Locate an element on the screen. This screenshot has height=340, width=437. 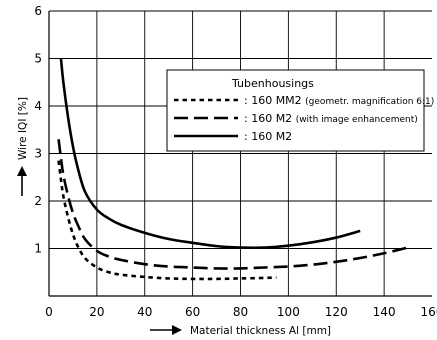
y-tick-label: 4 is located at coordinates (38, 106).